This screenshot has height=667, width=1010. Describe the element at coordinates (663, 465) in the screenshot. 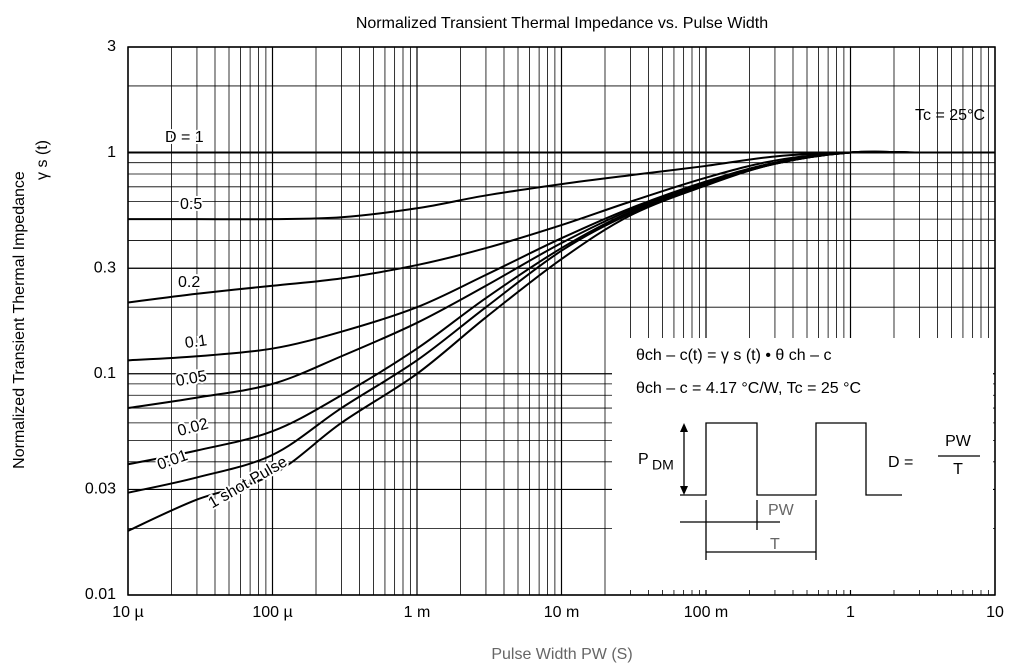

I see `pdm-subscript: DM` at that location.